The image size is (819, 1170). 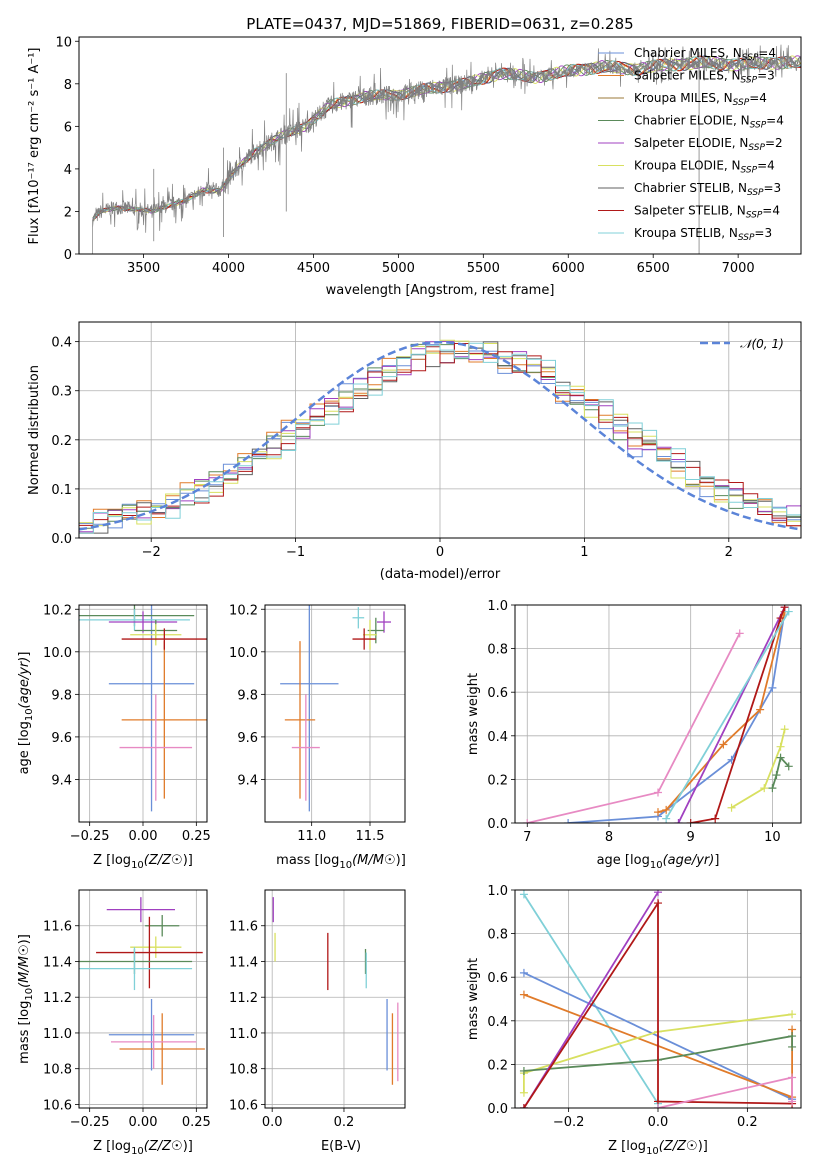 What do you see at coordinates (112, 1146) in the screenshot?
I see `label-part: Z [log` at bounding box center [112, 1146].